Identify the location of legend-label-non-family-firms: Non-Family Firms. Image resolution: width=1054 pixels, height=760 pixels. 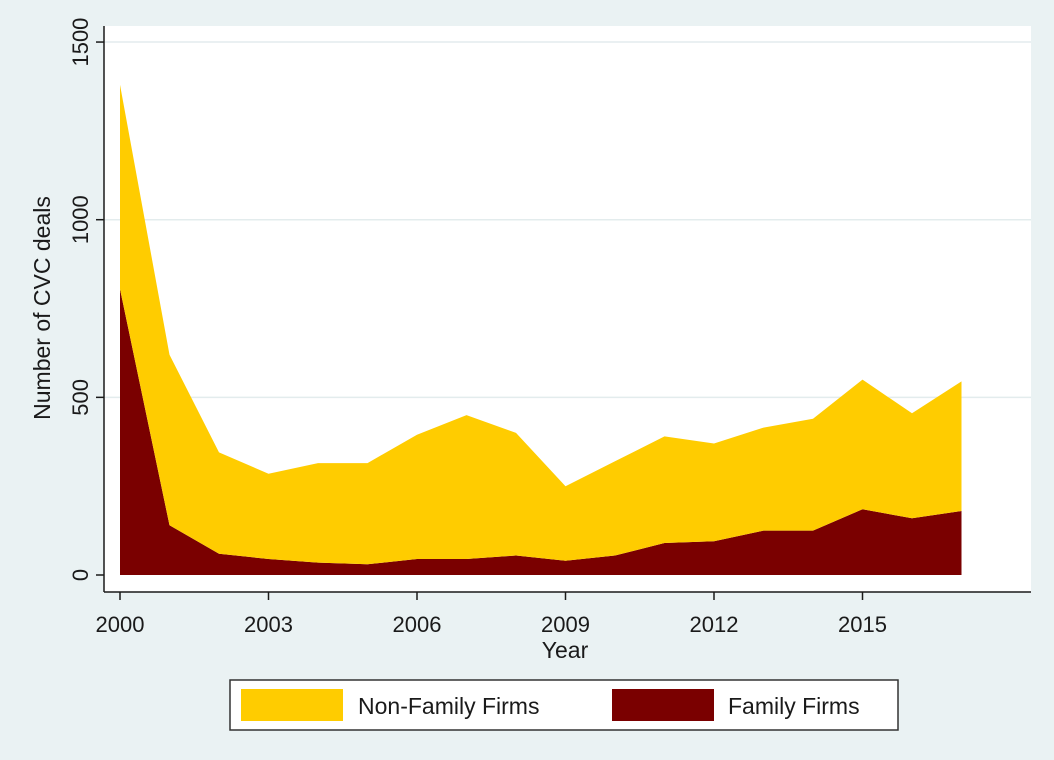
(448, 706).